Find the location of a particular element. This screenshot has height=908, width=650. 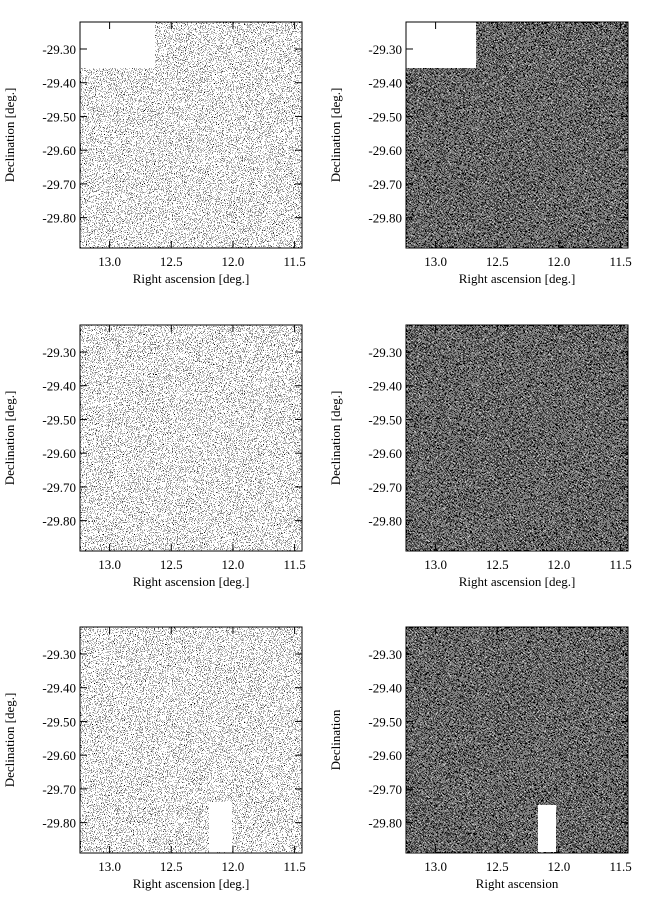

x-axis-label: Right ascension is located at coordinates (517, 883).